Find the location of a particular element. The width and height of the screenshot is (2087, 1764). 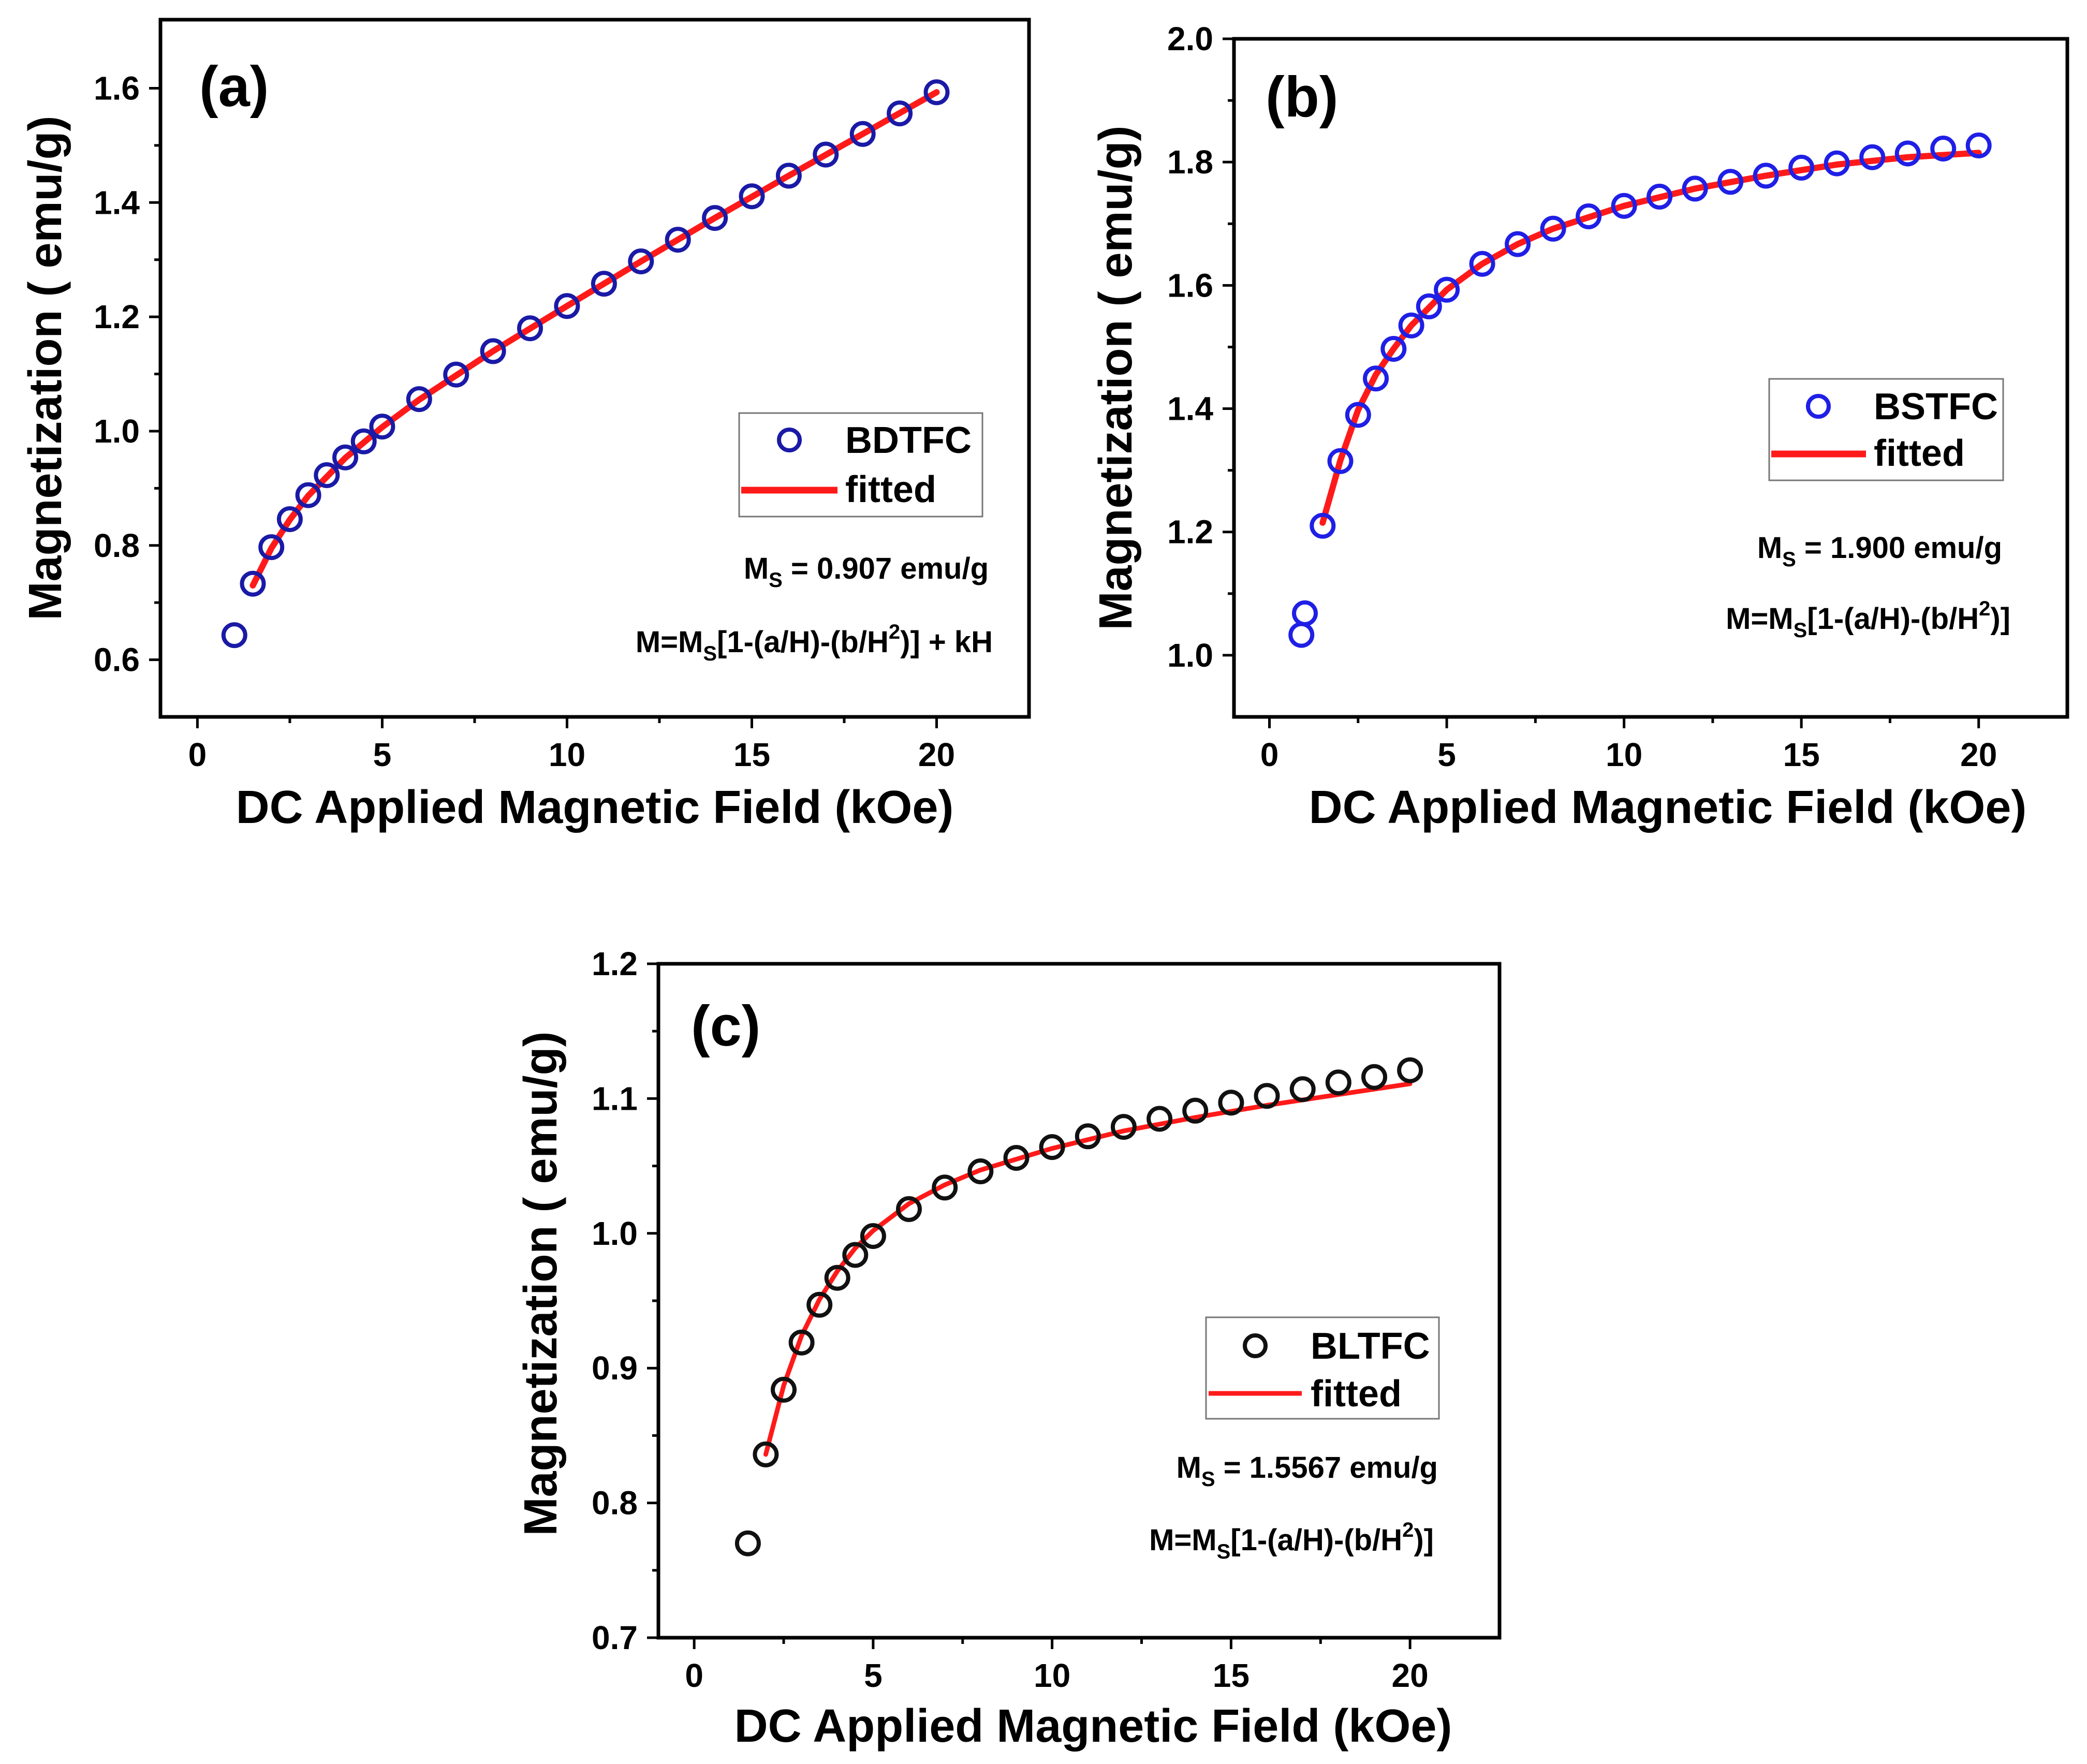

panel-b-y-tick-label: 1.2 is located at coordinates (1190, 532).